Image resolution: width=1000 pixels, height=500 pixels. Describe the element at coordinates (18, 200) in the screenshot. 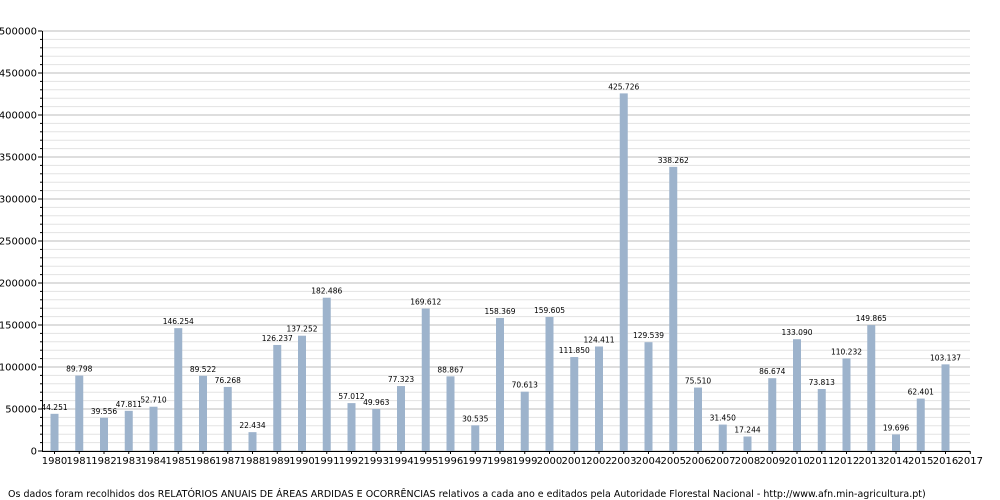

I see `y-tick-label: 300000` at that location.